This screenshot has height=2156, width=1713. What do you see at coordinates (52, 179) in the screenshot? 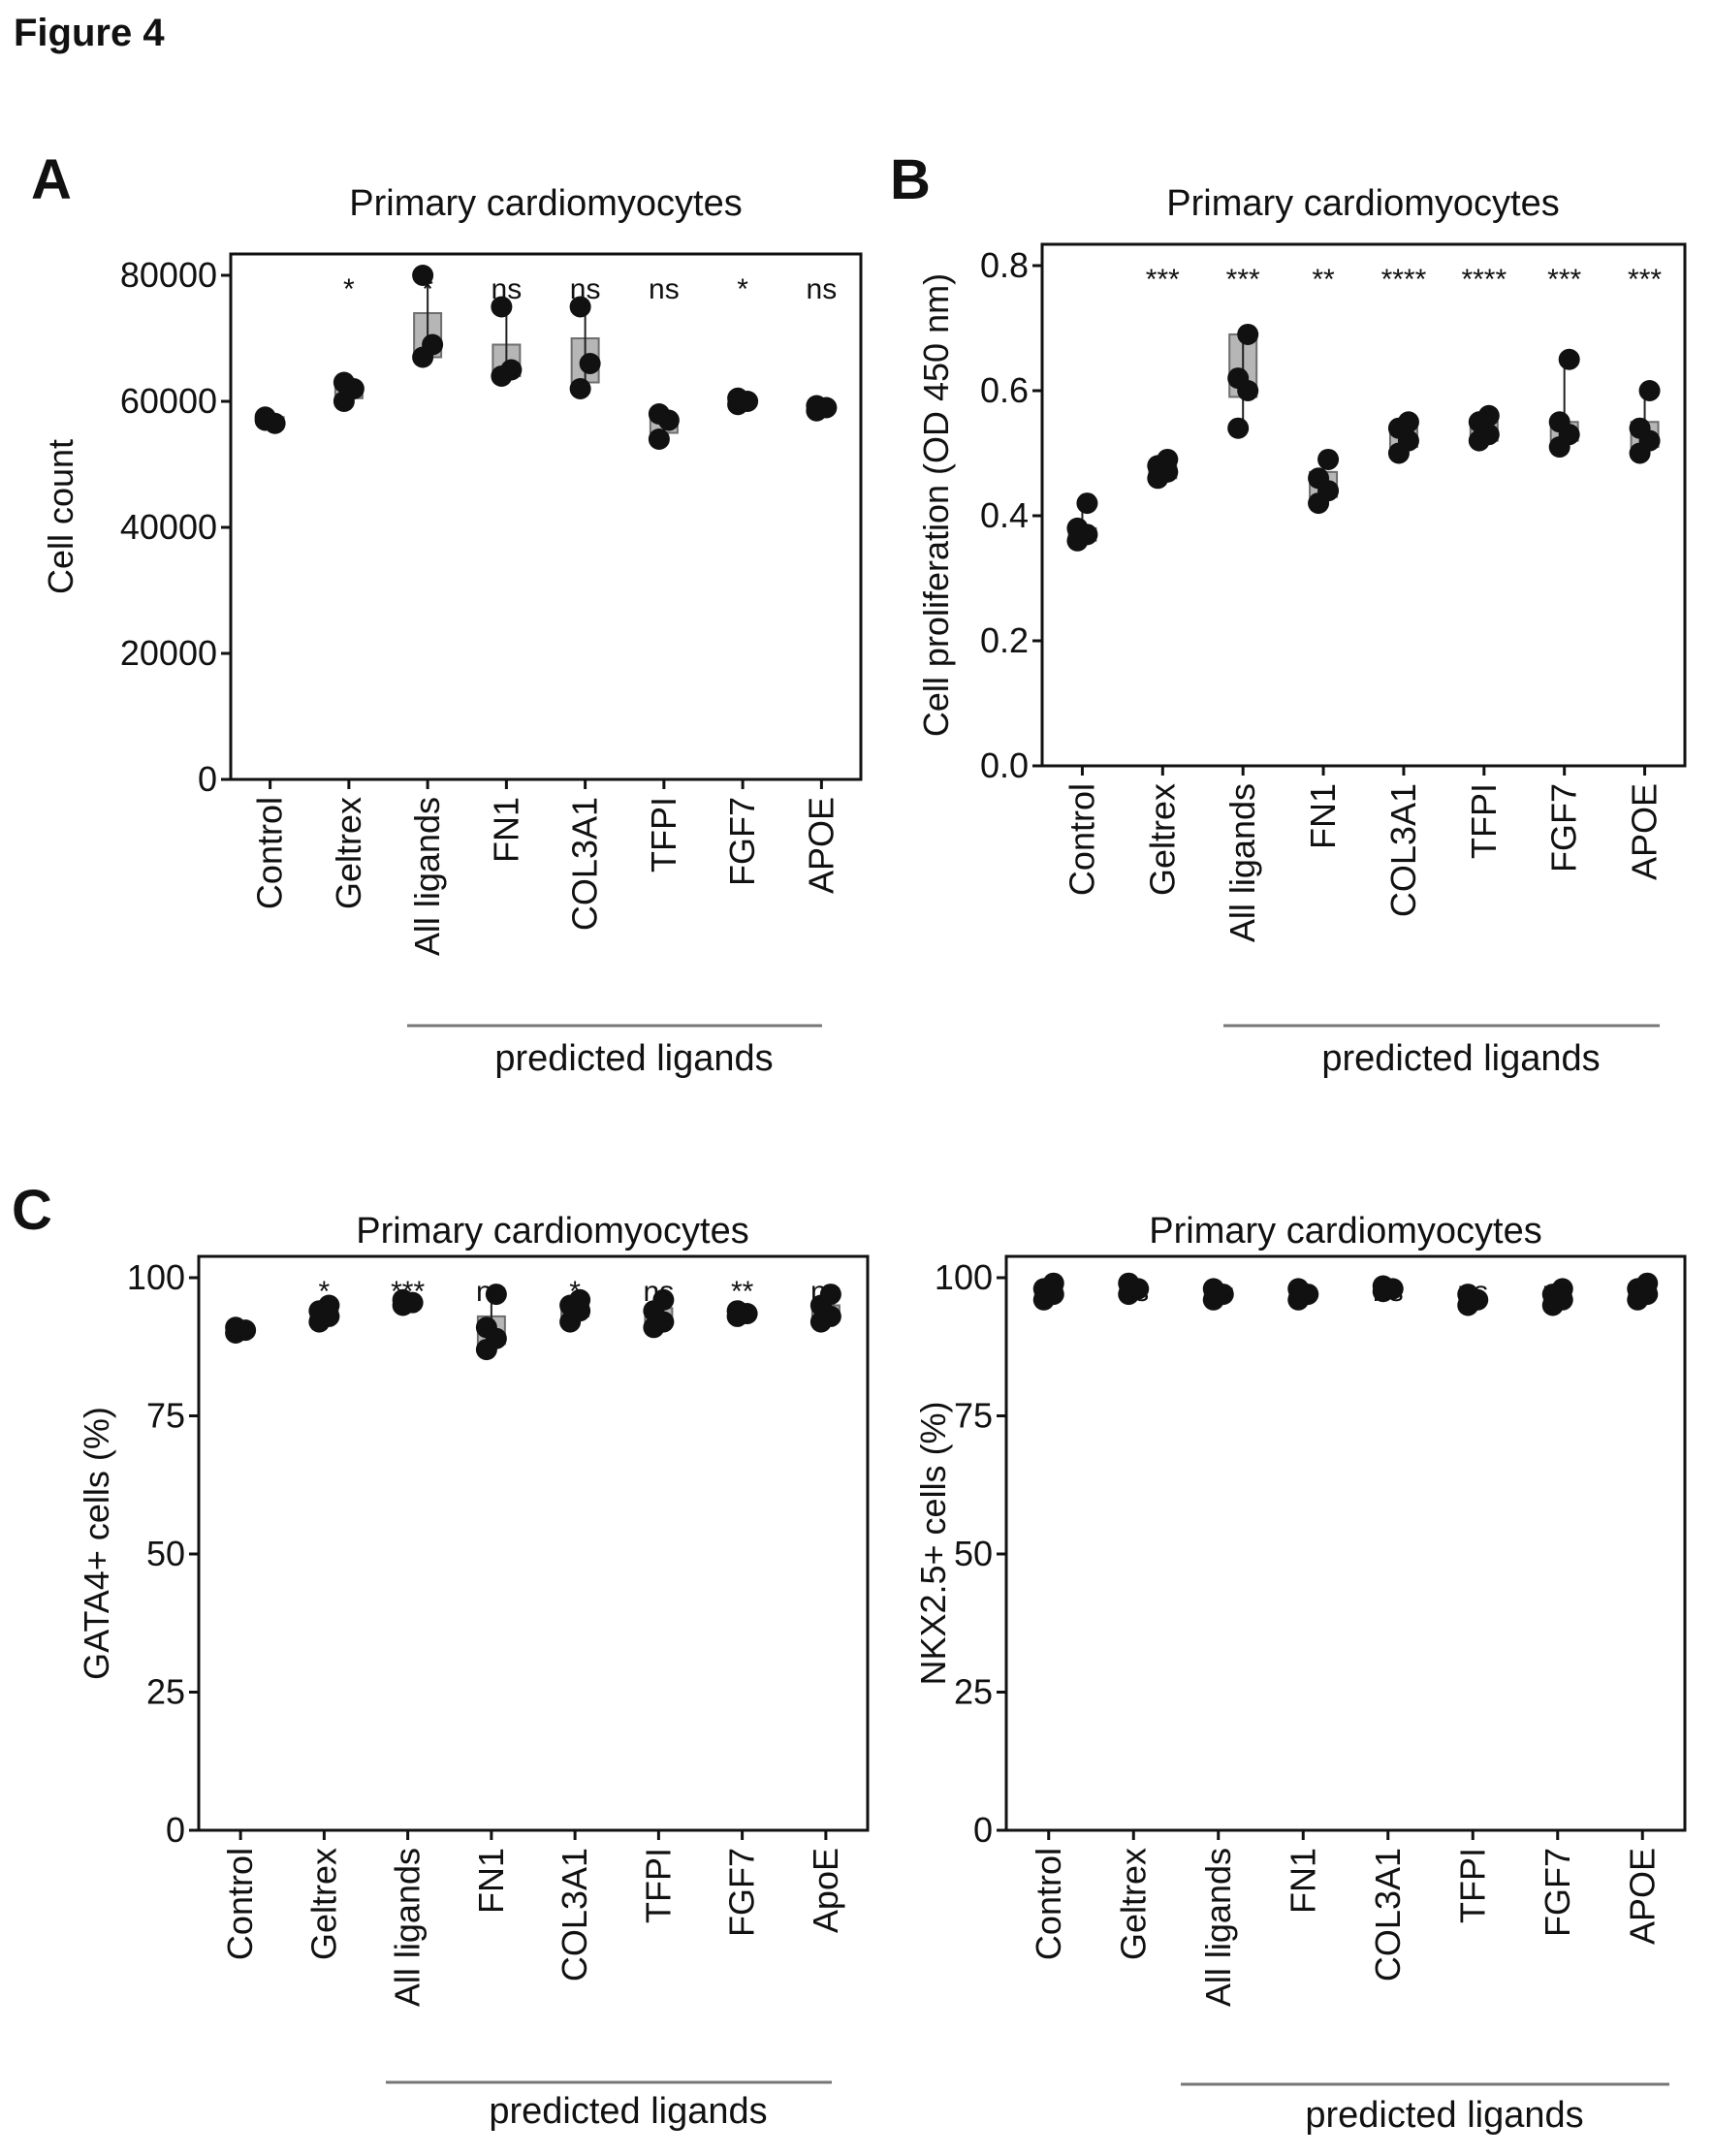
I see `panel-label: A` at bounding box center [52, 179].